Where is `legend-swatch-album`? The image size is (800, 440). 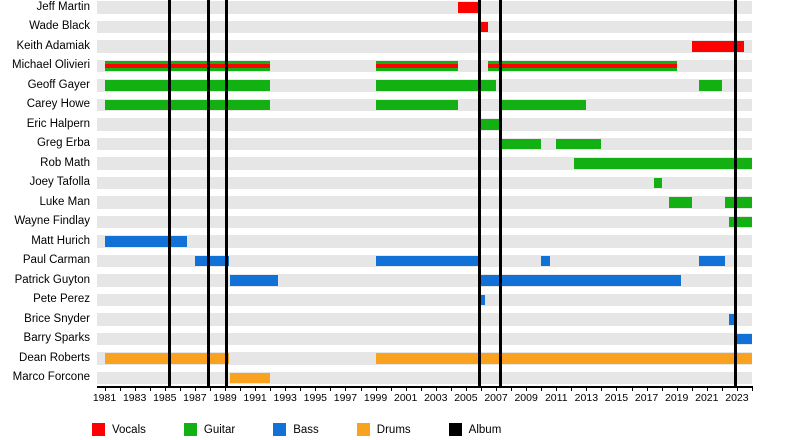 legend-swatch-album is located at coordinates (455, 429).